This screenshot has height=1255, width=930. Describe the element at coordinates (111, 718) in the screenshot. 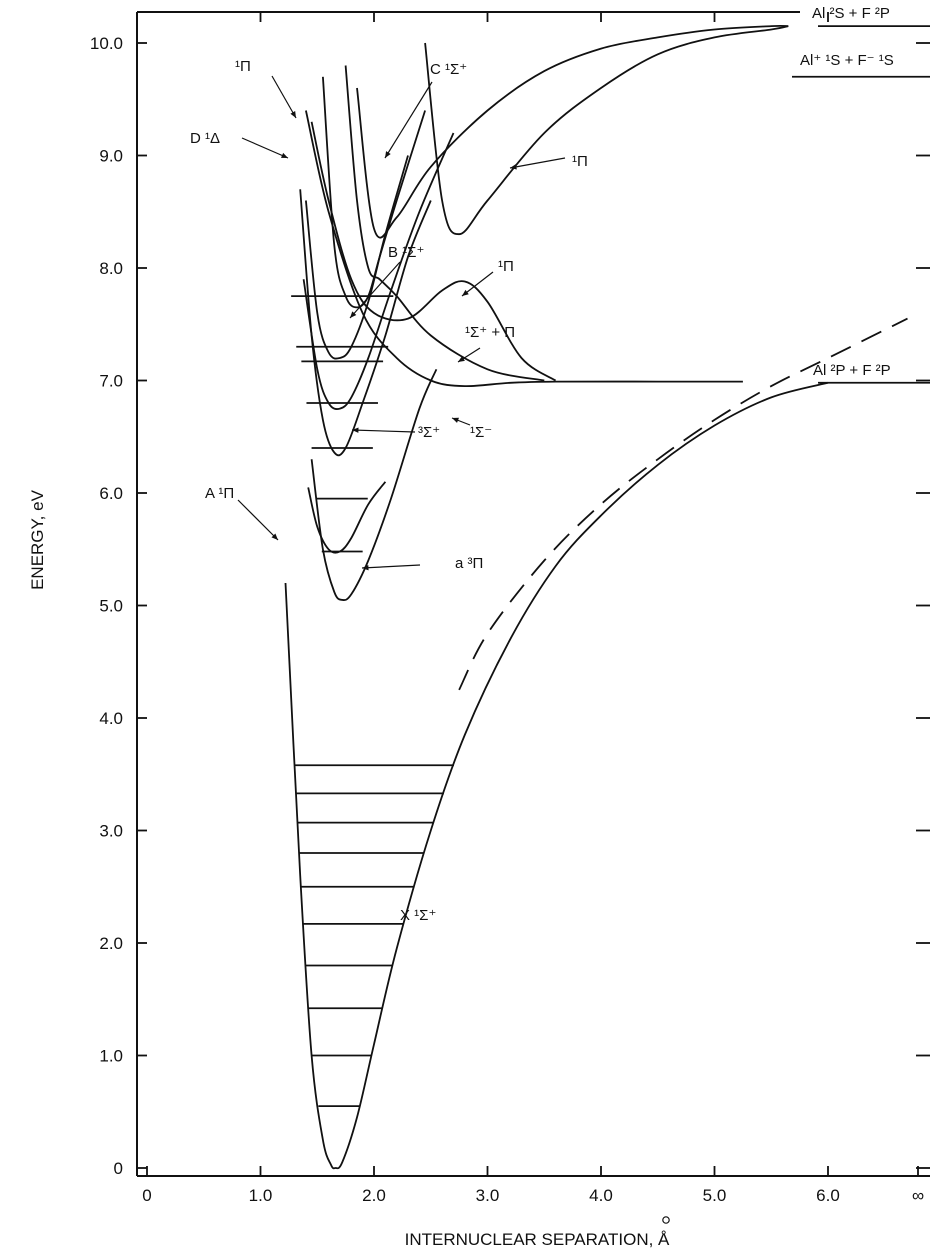

I see `y-tick-label: 4.0` at that location.